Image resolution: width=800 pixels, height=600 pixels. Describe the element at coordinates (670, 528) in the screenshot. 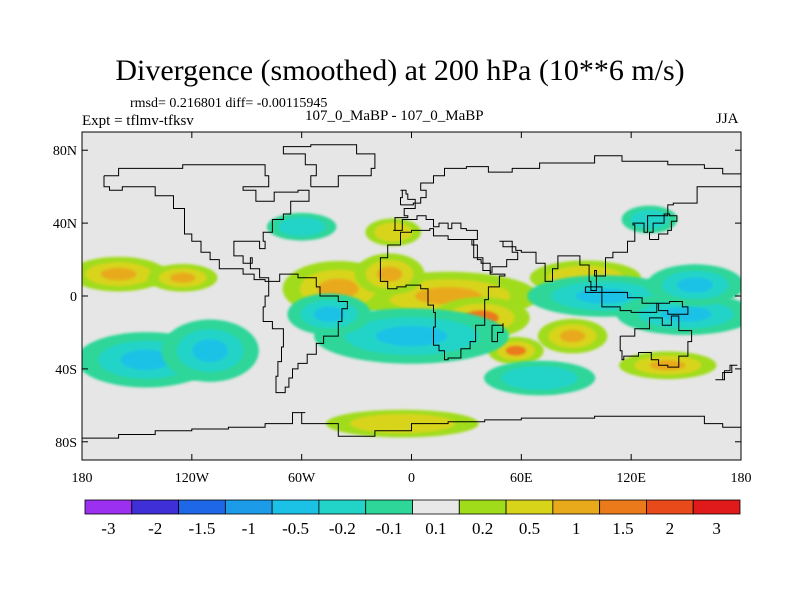

I see `colorbar-label: 2` at that location.